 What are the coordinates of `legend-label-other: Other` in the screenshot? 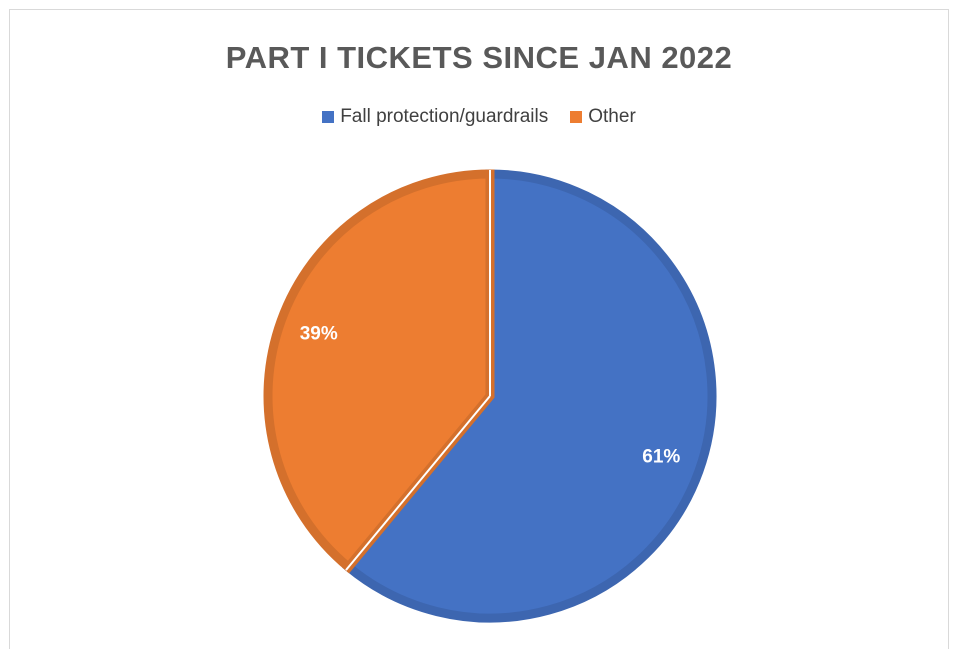 It's located at (612, 116).